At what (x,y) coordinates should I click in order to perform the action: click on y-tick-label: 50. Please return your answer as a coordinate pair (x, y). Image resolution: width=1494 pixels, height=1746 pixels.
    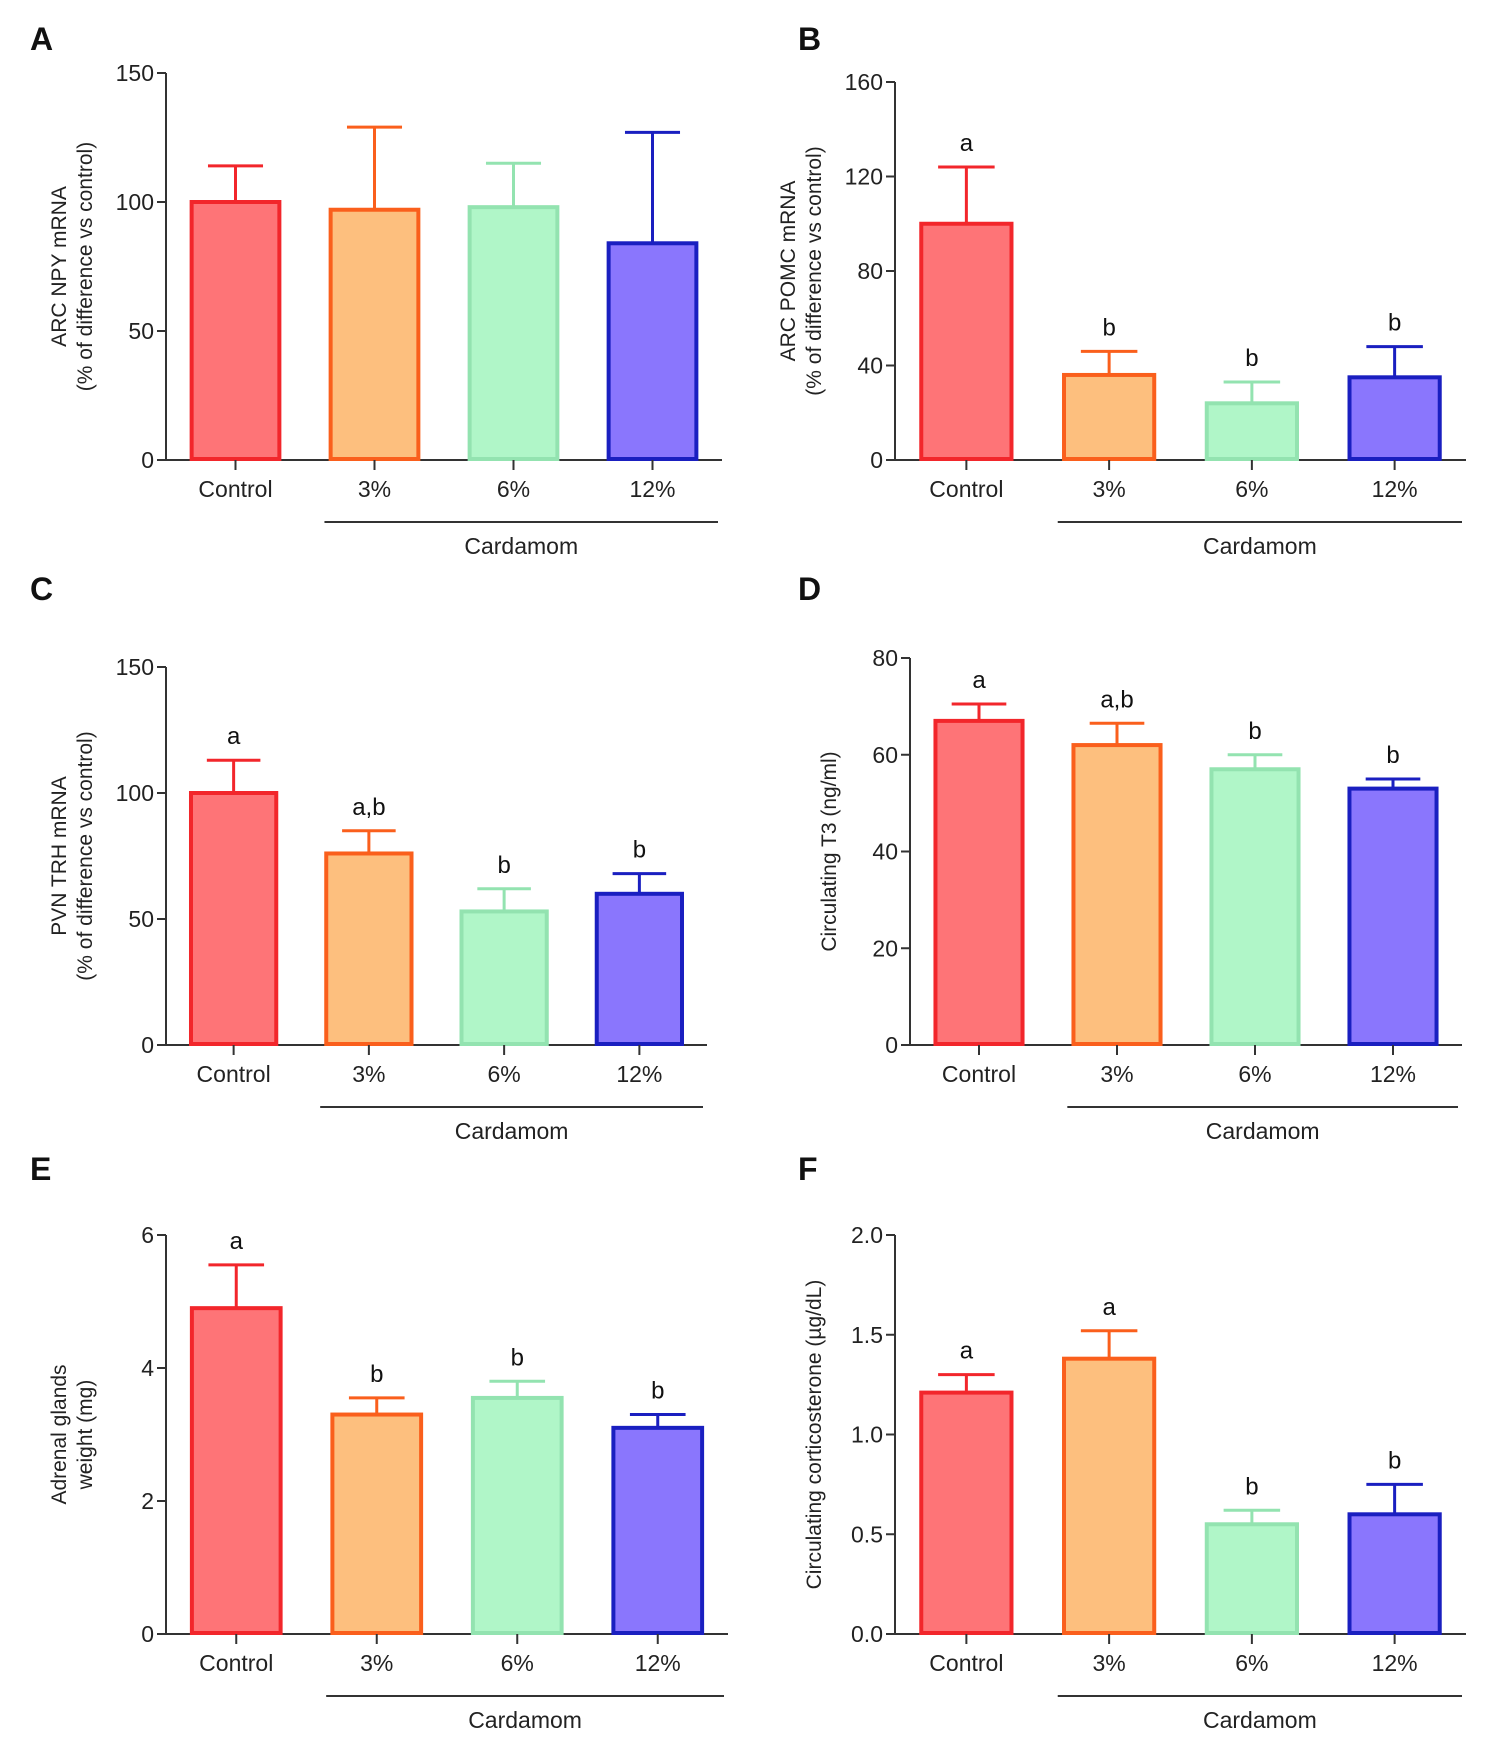
    Looking at the image, I should click on (141, 331).